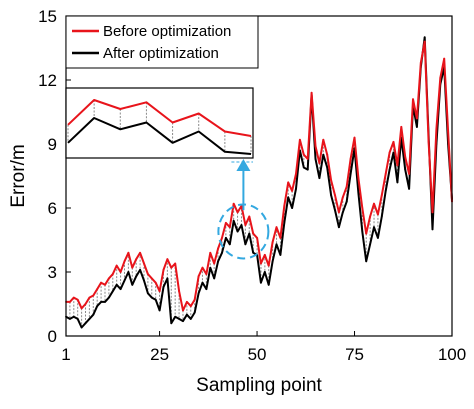  I want to click on x-tick-label: 50, so click(257, 354).